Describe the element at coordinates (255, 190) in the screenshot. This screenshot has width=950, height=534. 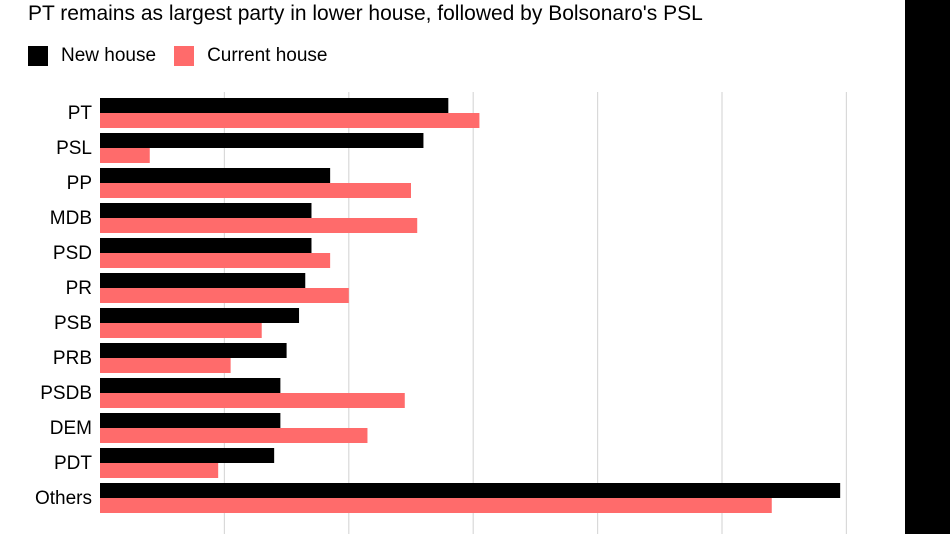
I see `bar-pp-current-house` at that location.